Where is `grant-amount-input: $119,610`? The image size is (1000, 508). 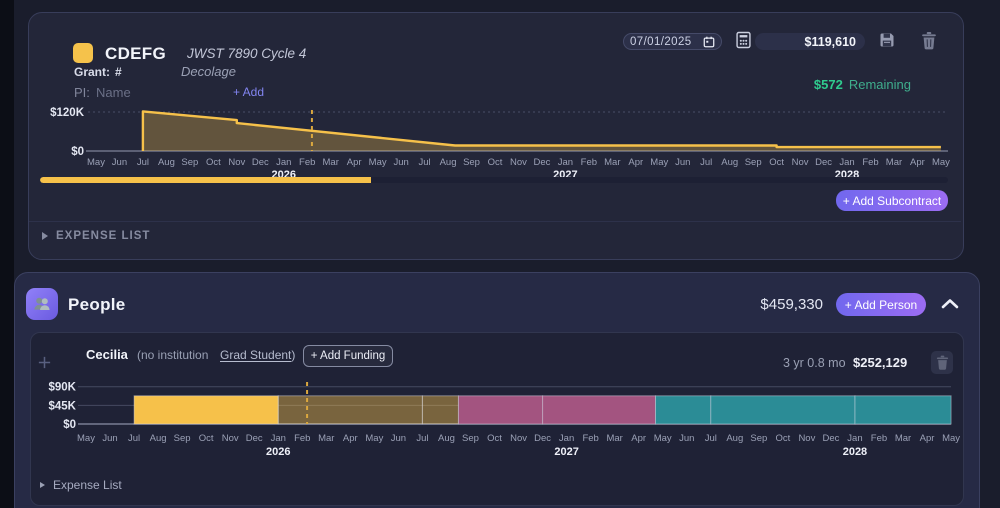
grant-amount-input: $119,610 is located at coordinates (810, 41).